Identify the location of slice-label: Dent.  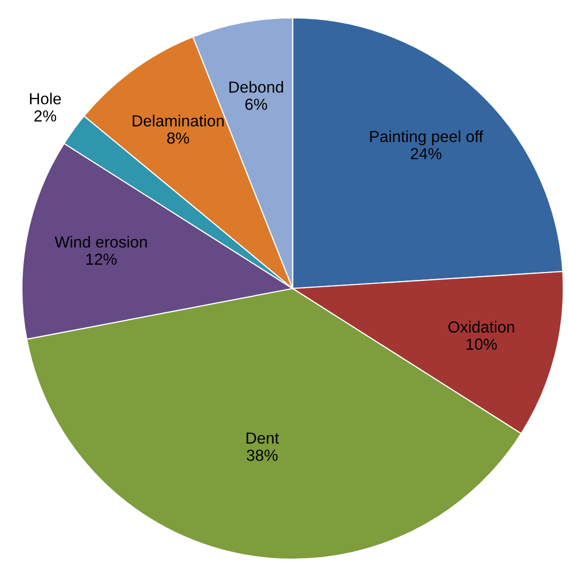
(262, 438).